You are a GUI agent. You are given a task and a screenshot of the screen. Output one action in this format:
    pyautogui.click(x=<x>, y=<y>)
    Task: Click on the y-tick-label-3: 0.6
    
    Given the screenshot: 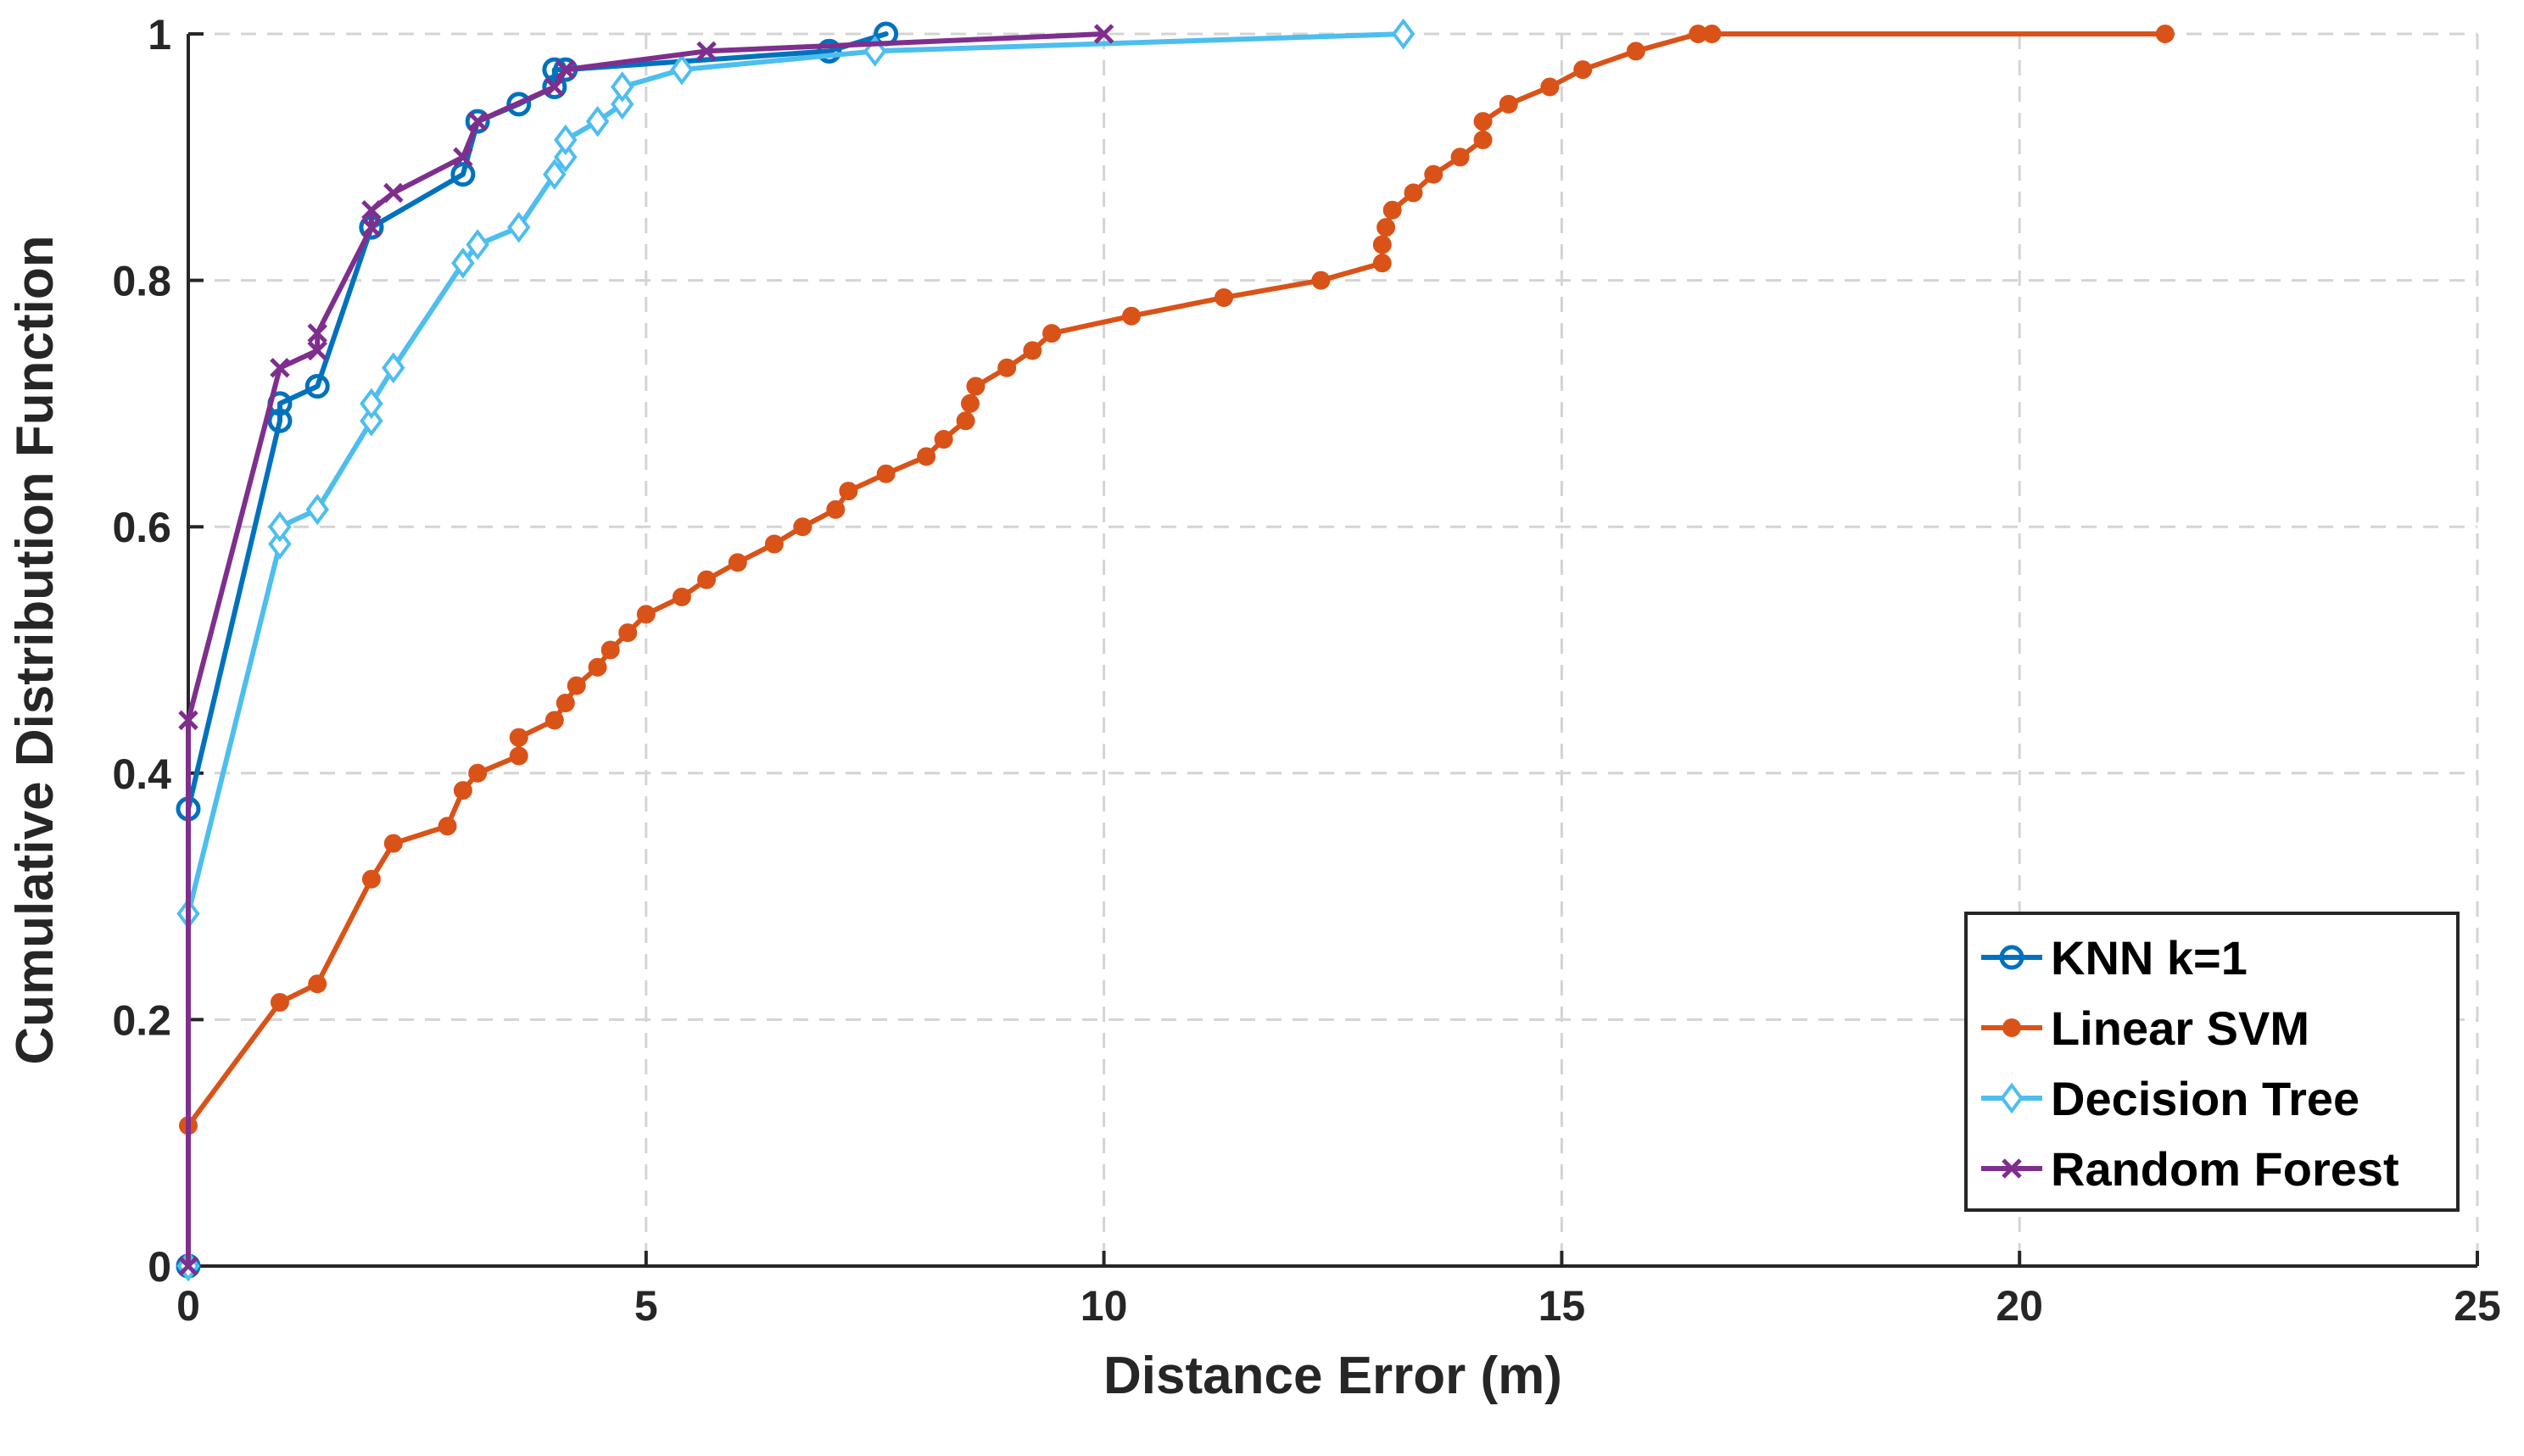 What is the action you would take?
    pyautogui.click(x=141, y=527)
    